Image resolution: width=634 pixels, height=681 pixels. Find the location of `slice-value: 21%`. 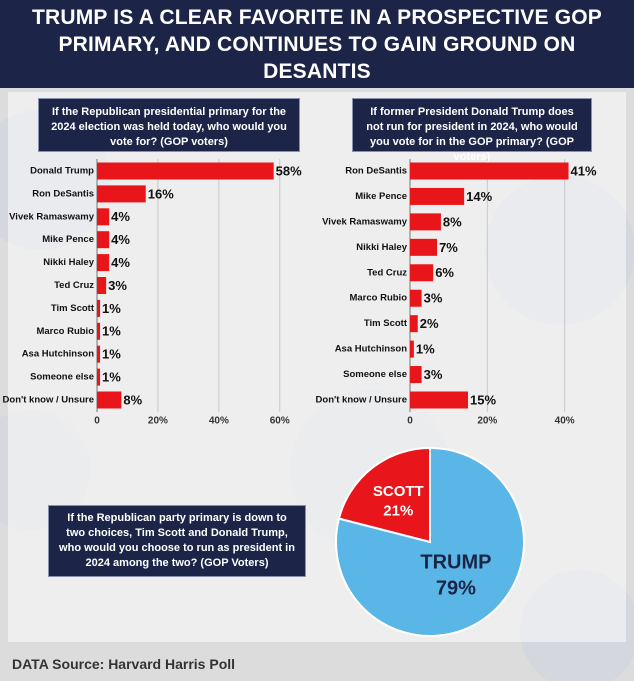

slice-value: 21% is located at coordinates (398, 511).